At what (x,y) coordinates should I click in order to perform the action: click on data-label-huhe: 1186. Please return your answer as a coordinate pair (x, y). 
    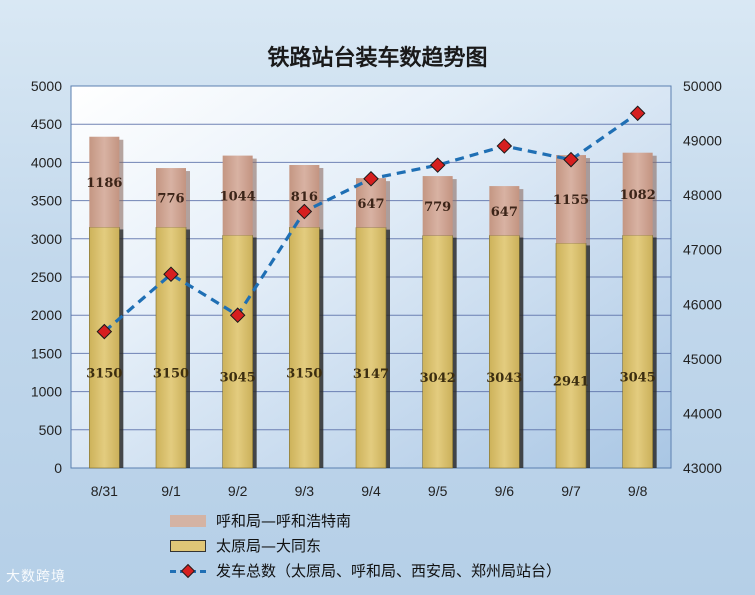
    Looking at the image, I should click on (104, 183).